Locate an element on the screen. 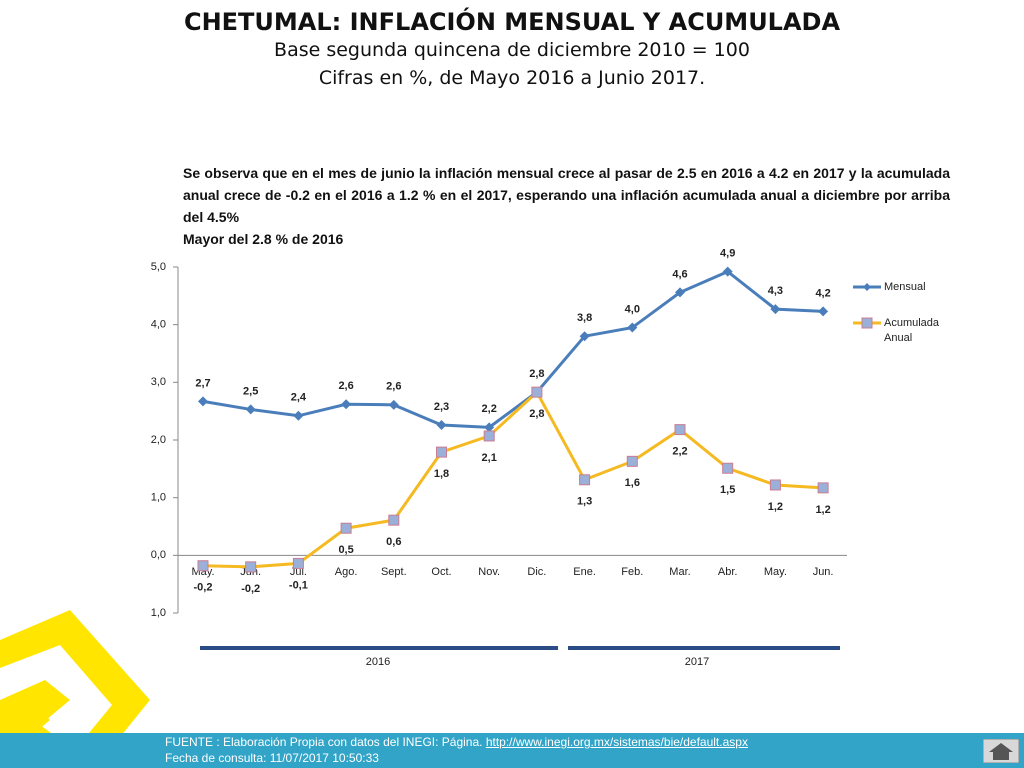 This screenshot has height=768, width=1024. x-tick-label: Jul. is located at coordinates (298, 572).